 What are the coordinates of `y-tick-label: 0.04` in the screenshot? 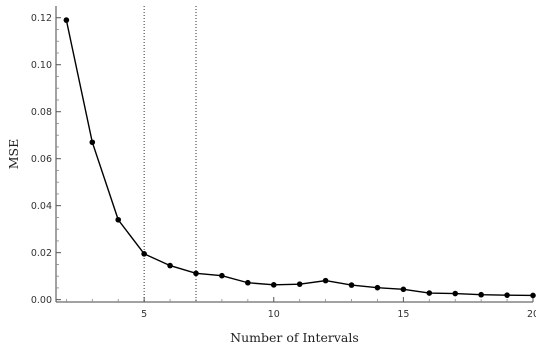 It's located at (41, 206).